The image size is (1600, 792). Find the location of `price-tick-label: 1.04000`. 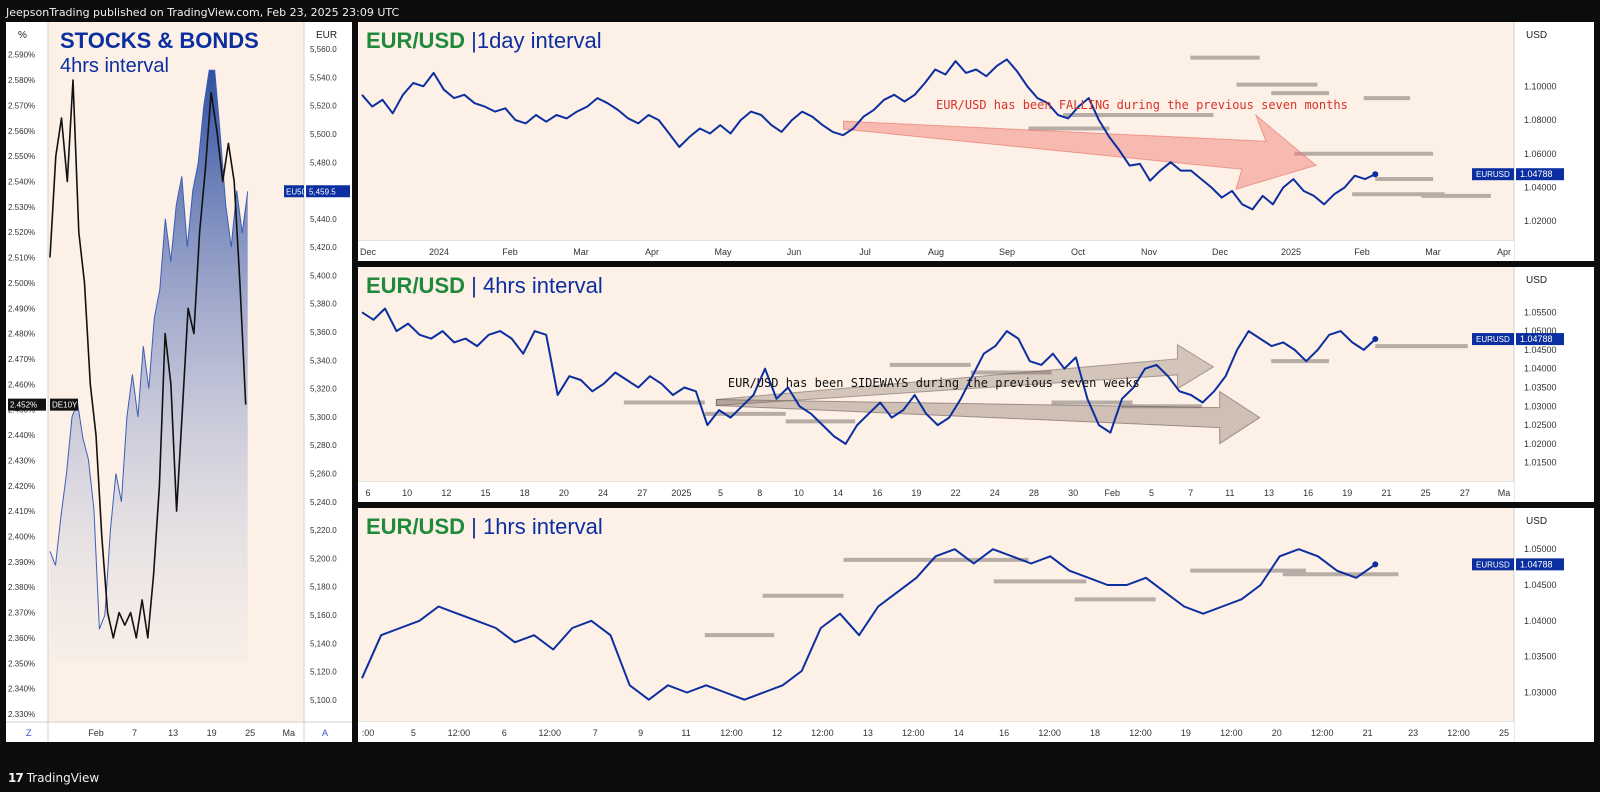

price-tick-label: 1.04000 is located at coordinates (1540, 621).